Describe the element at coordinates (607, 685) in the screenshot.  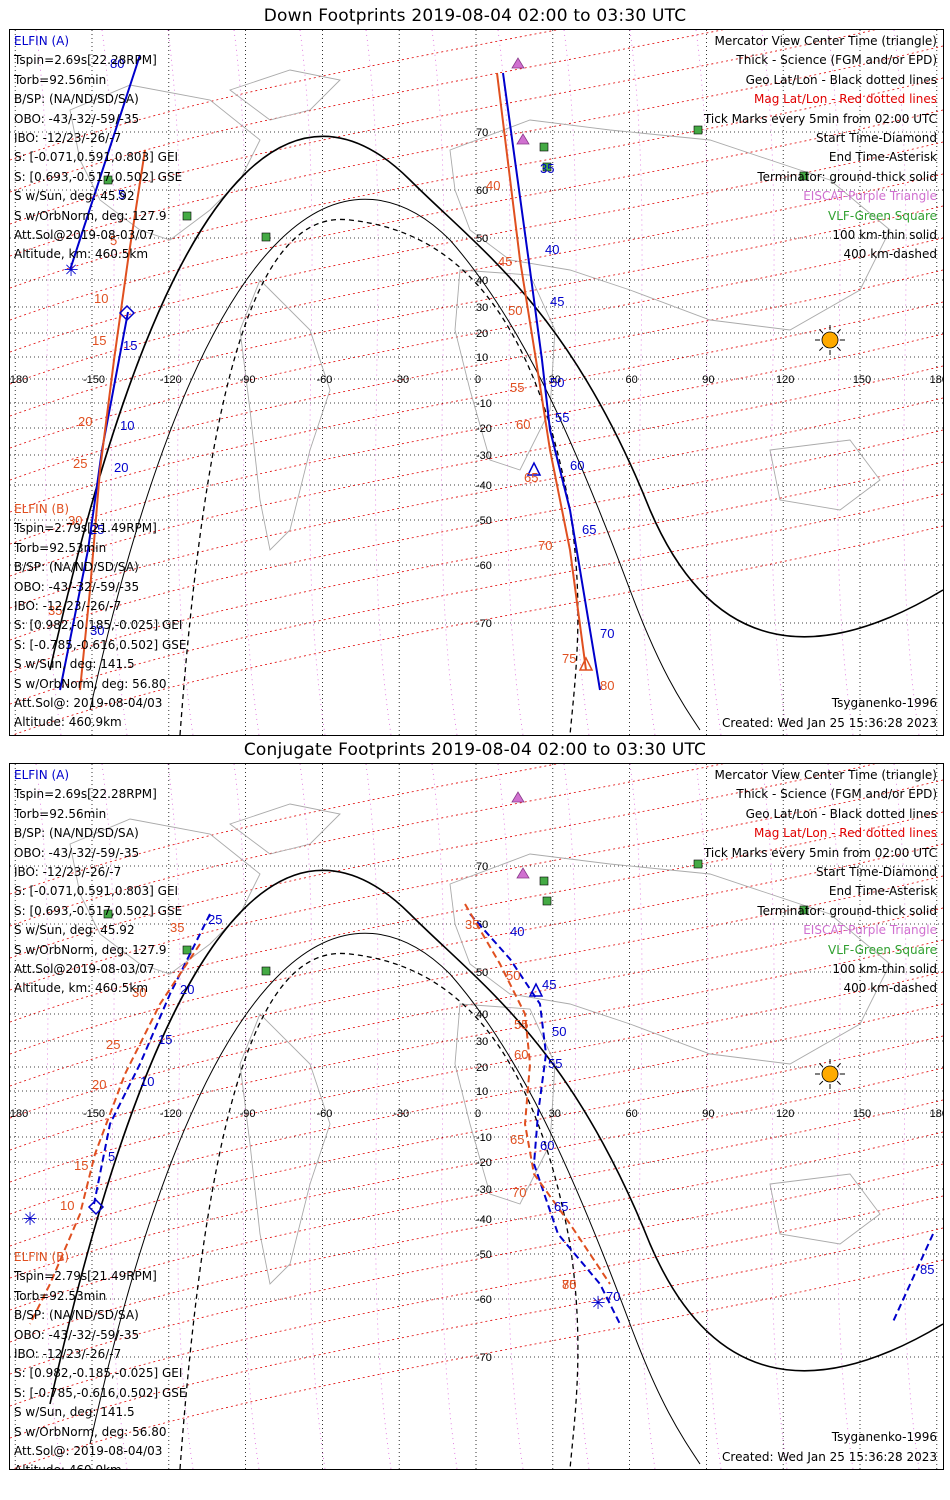
I see `elfin-b-tick-label: 80` at that location.